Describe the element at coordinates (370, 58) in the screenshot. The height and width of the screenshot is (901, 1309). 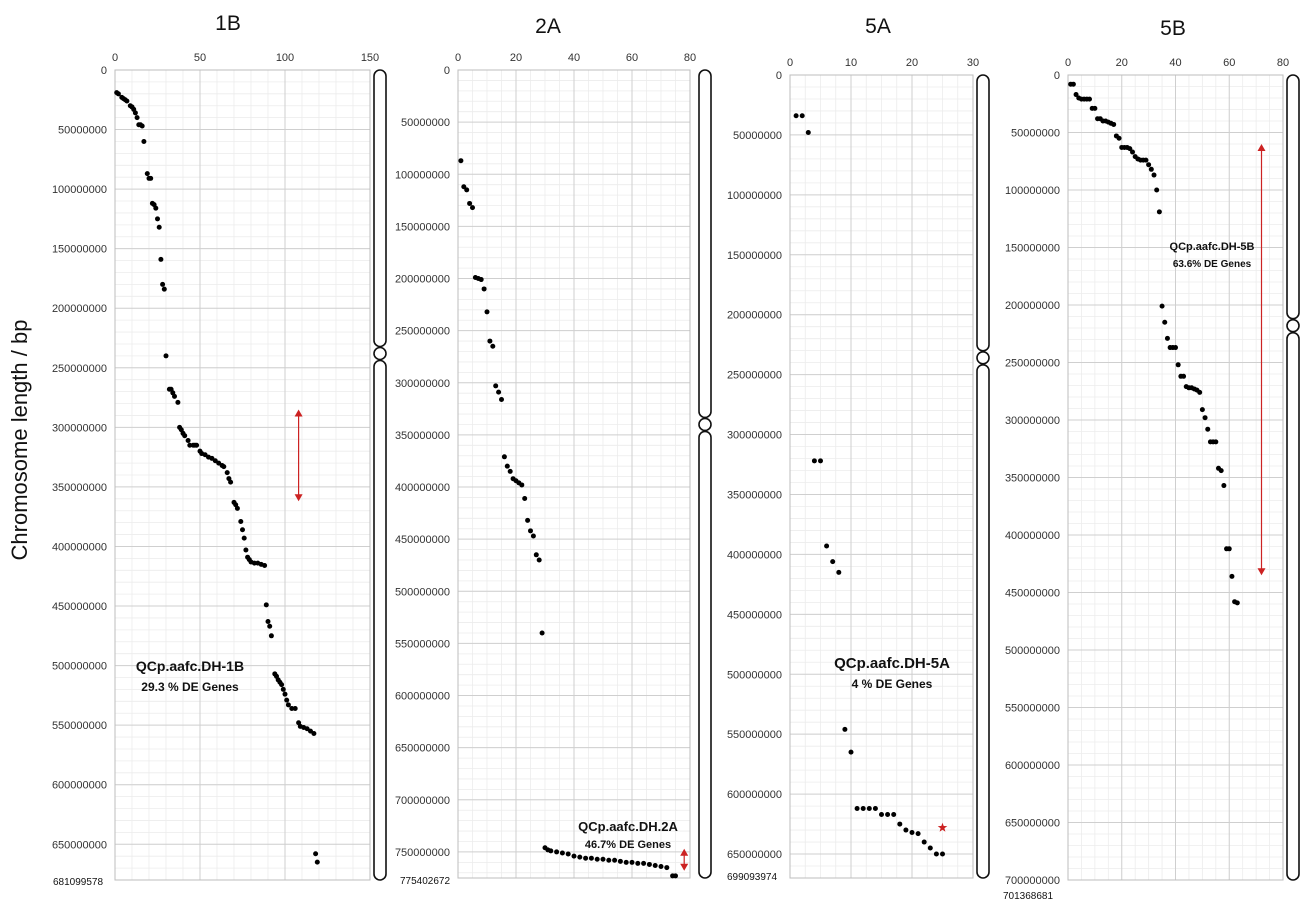
I see `x-tick-label: 150` at that location.